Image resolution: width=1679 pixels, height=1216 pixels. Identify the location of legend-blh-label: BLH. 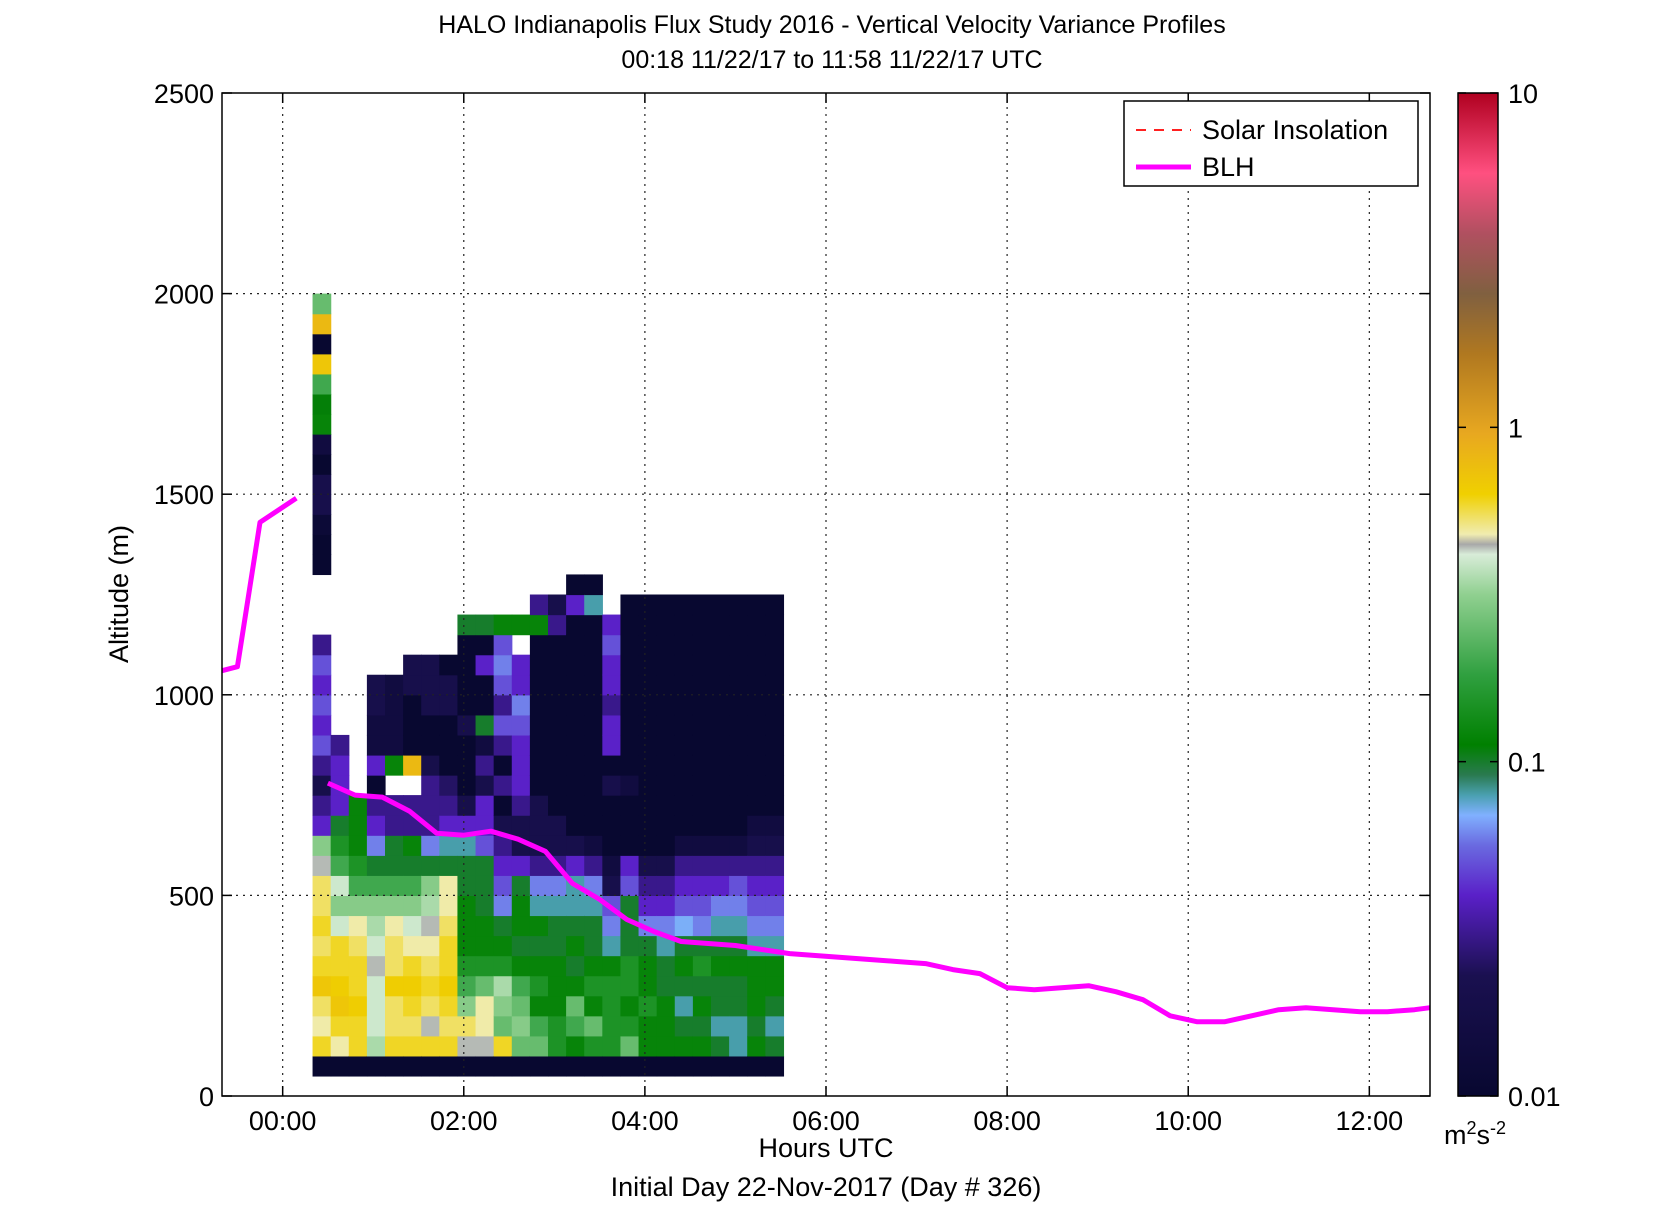
(1228, 167).